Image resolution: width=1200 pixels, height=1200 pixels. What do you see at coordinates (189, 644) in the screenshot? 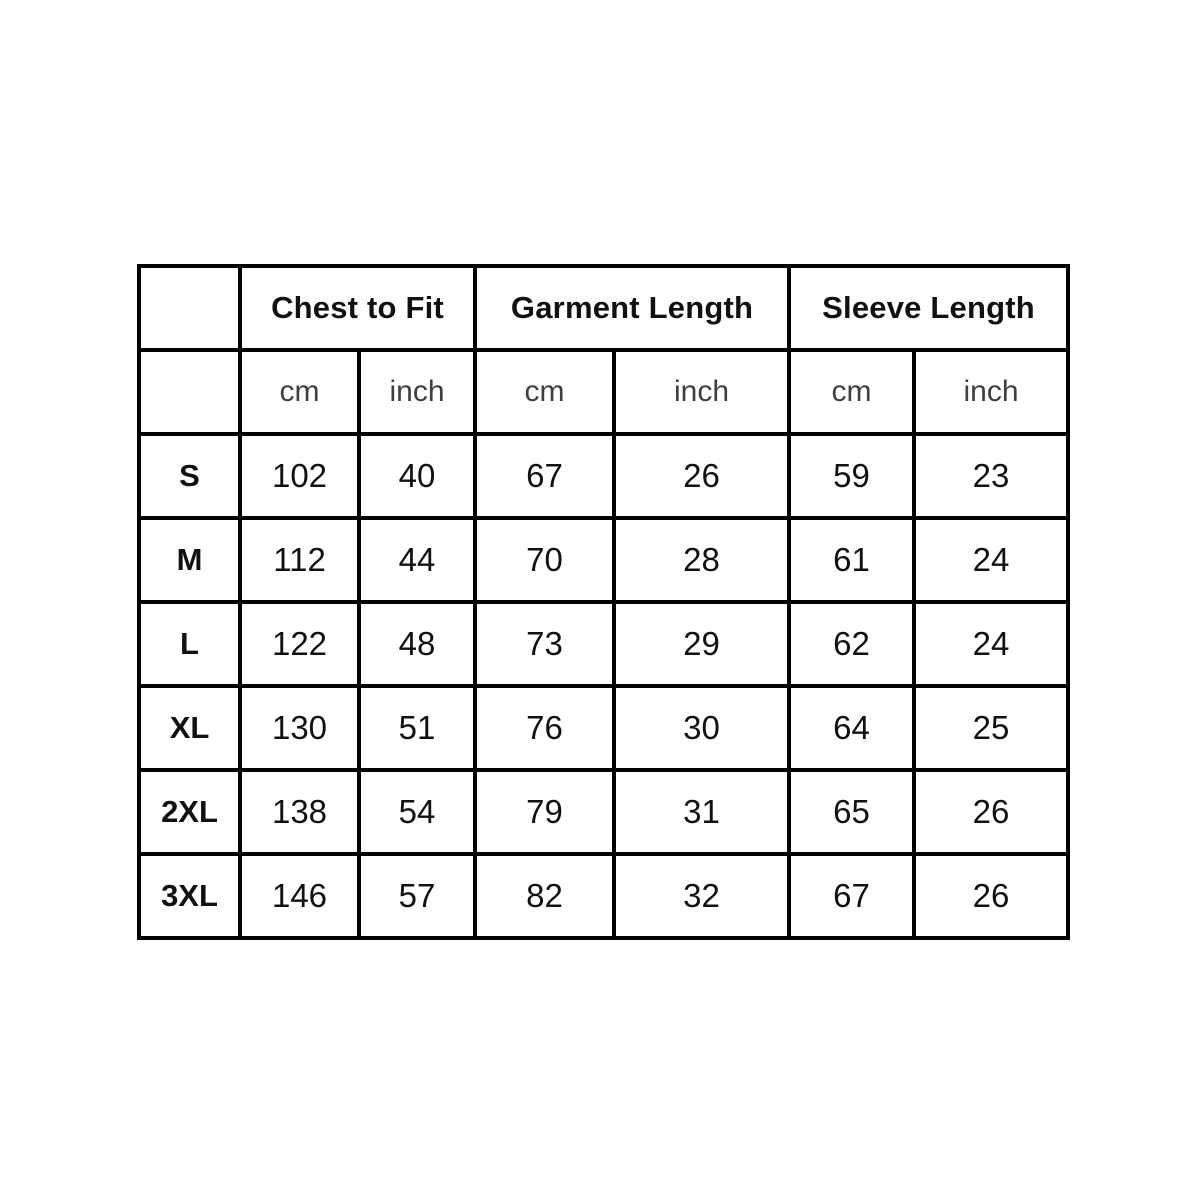
I see `size-label: L` at bounding box center [189, 644].